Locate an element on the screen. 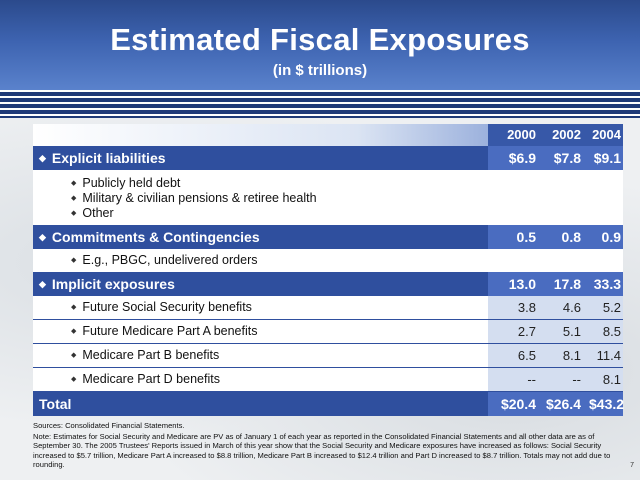 The image size is (640, 480). row-value: 6.5 is located at coordinates (526, 355).